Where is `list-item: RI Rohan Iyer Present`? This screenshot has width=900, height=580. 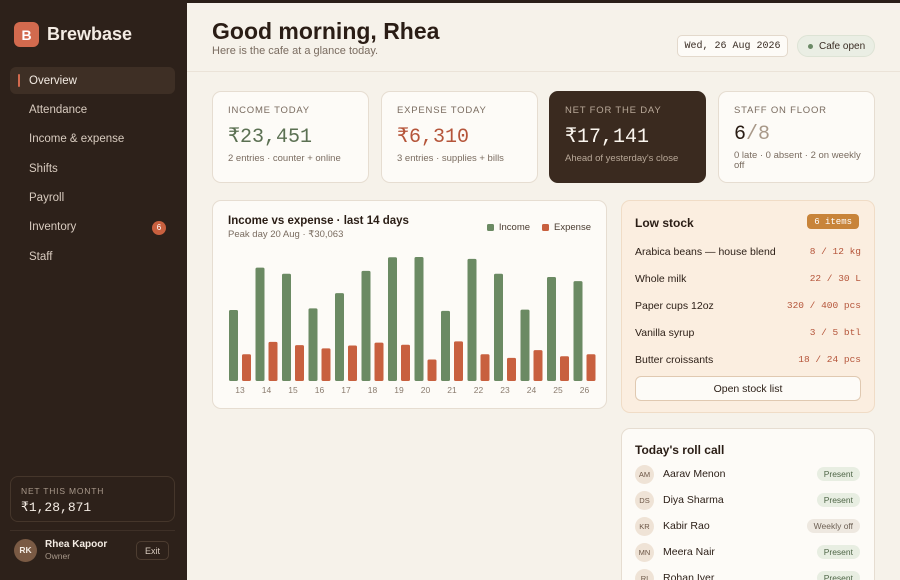 list-item: RI Rohan Iyer Present is located at coordinates (748, 572).